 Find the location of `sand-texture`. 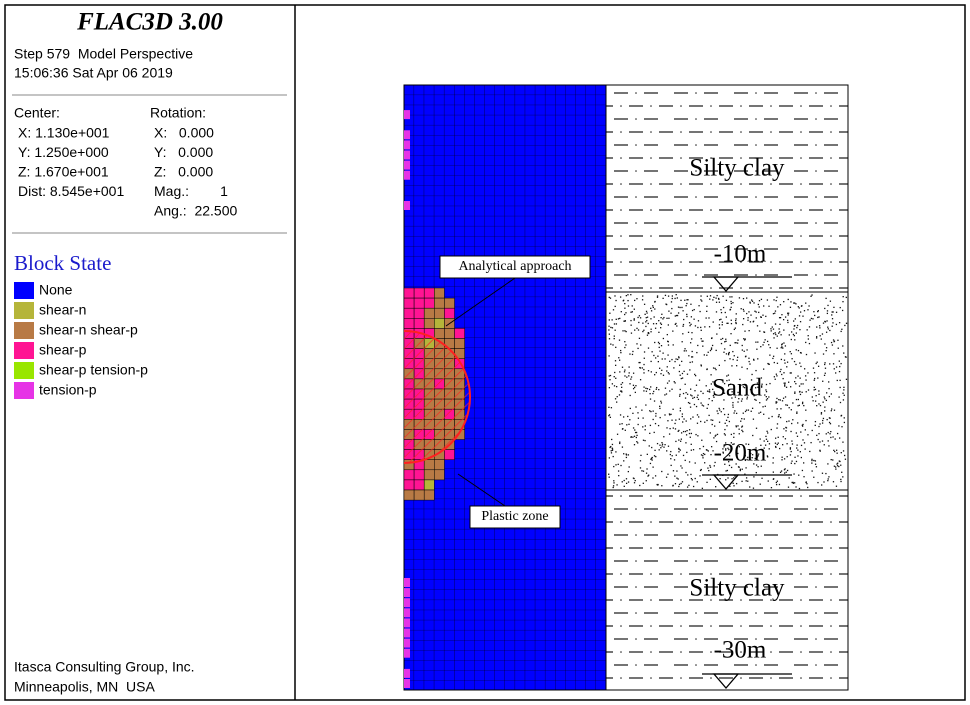

sand-texture is located at coordinates (728, 392).